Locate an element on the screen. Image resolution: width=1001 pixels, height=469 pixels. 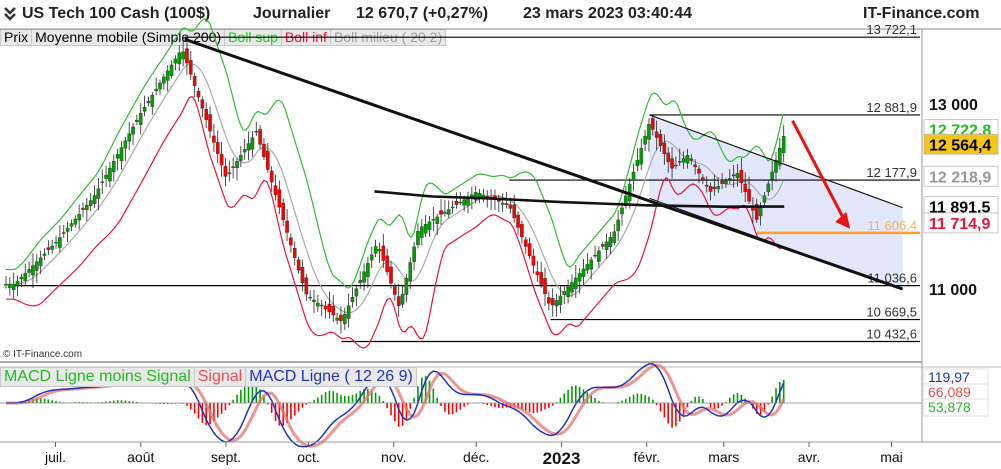
legend-macd-signal: Signal is located at coordinates (220, 377).